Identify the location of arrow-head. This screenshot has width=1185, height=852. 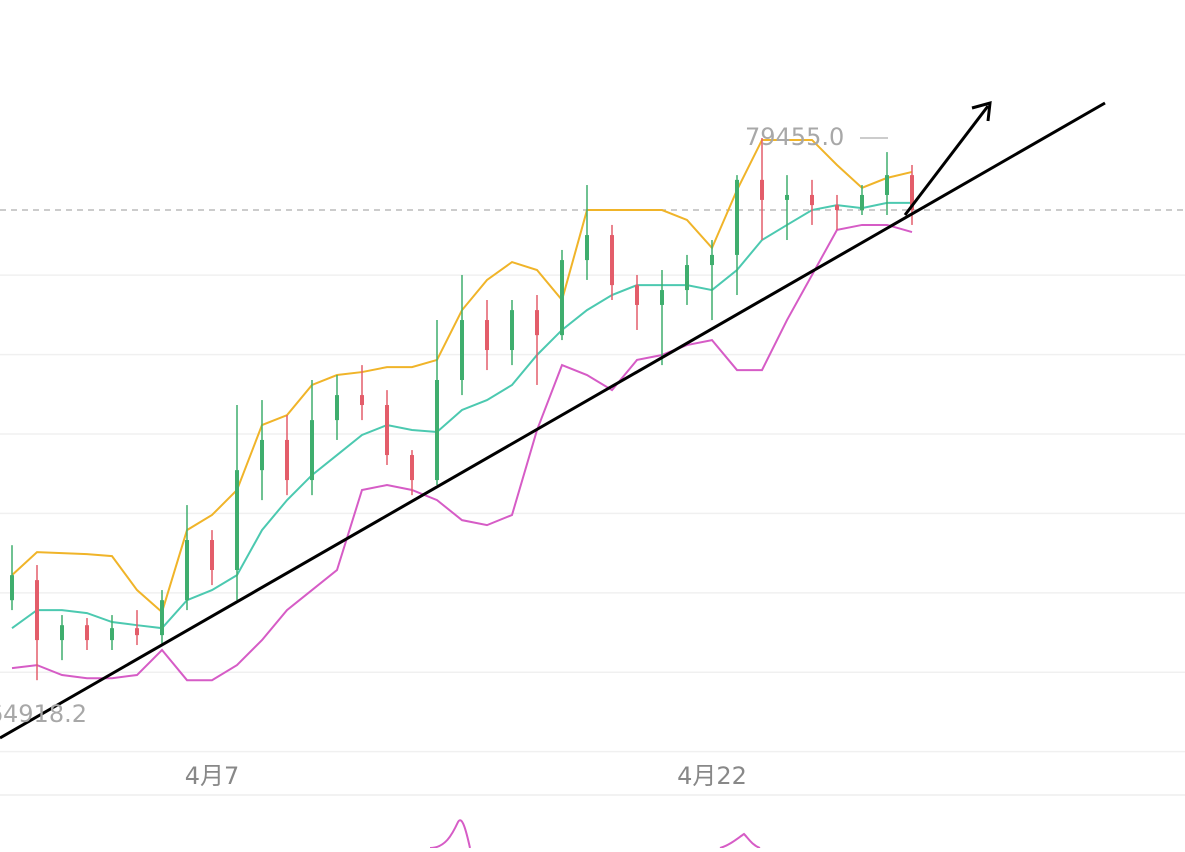
(981, 111).